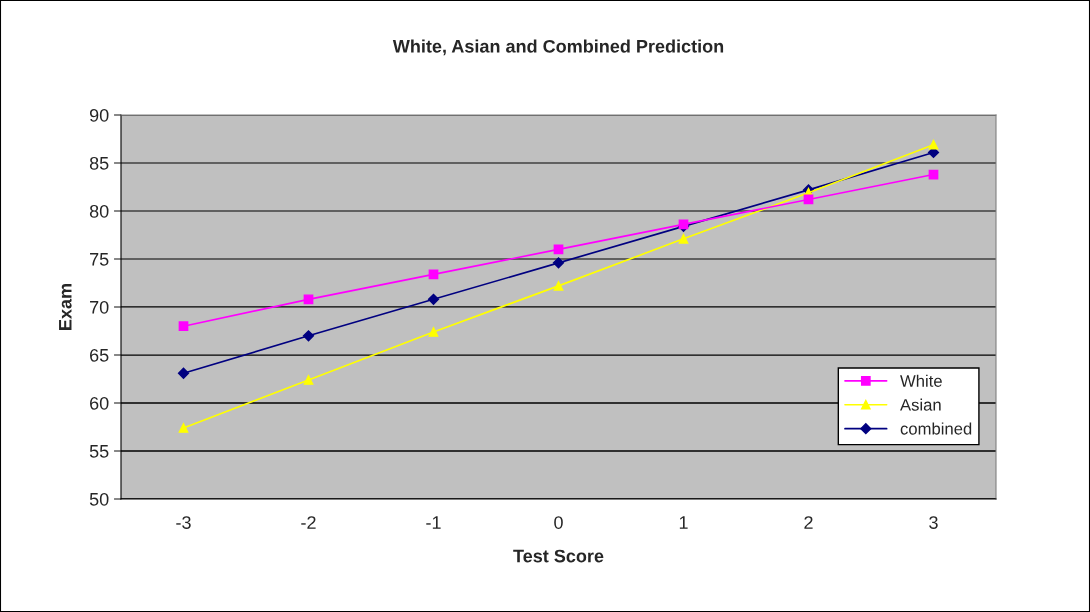 This screenshot has height=612, width=1090. What do you see at coordinates (99, 403) in the screenshot?
I see `y-tick-label: 60` at bounding box center [99, 403].